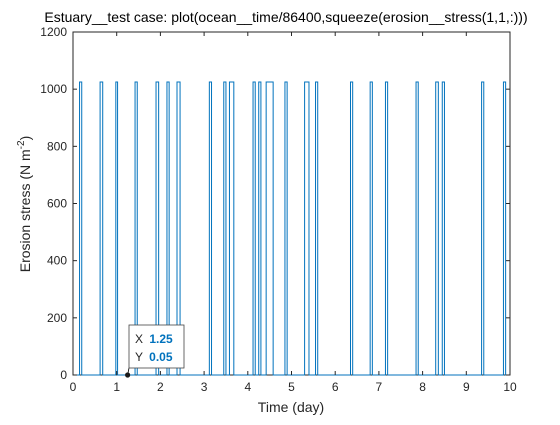 This screenshot has width=560, height=425. Describe the element at coordinates (63, 375) in the screenshot. I see `y-tick-label: 0` at that location.